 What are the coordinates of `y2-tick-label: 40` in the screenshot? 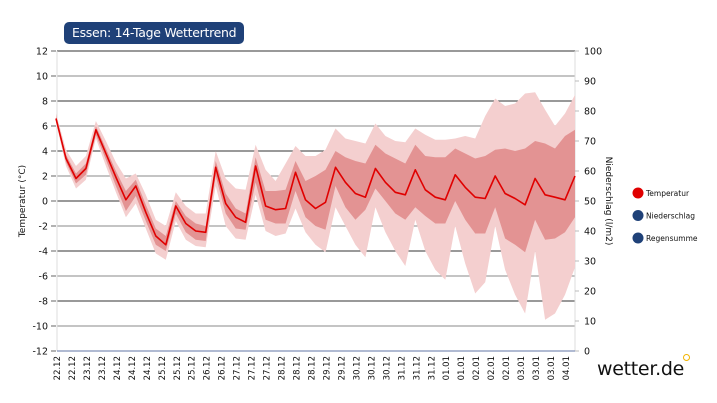 It's located at (590, 232).